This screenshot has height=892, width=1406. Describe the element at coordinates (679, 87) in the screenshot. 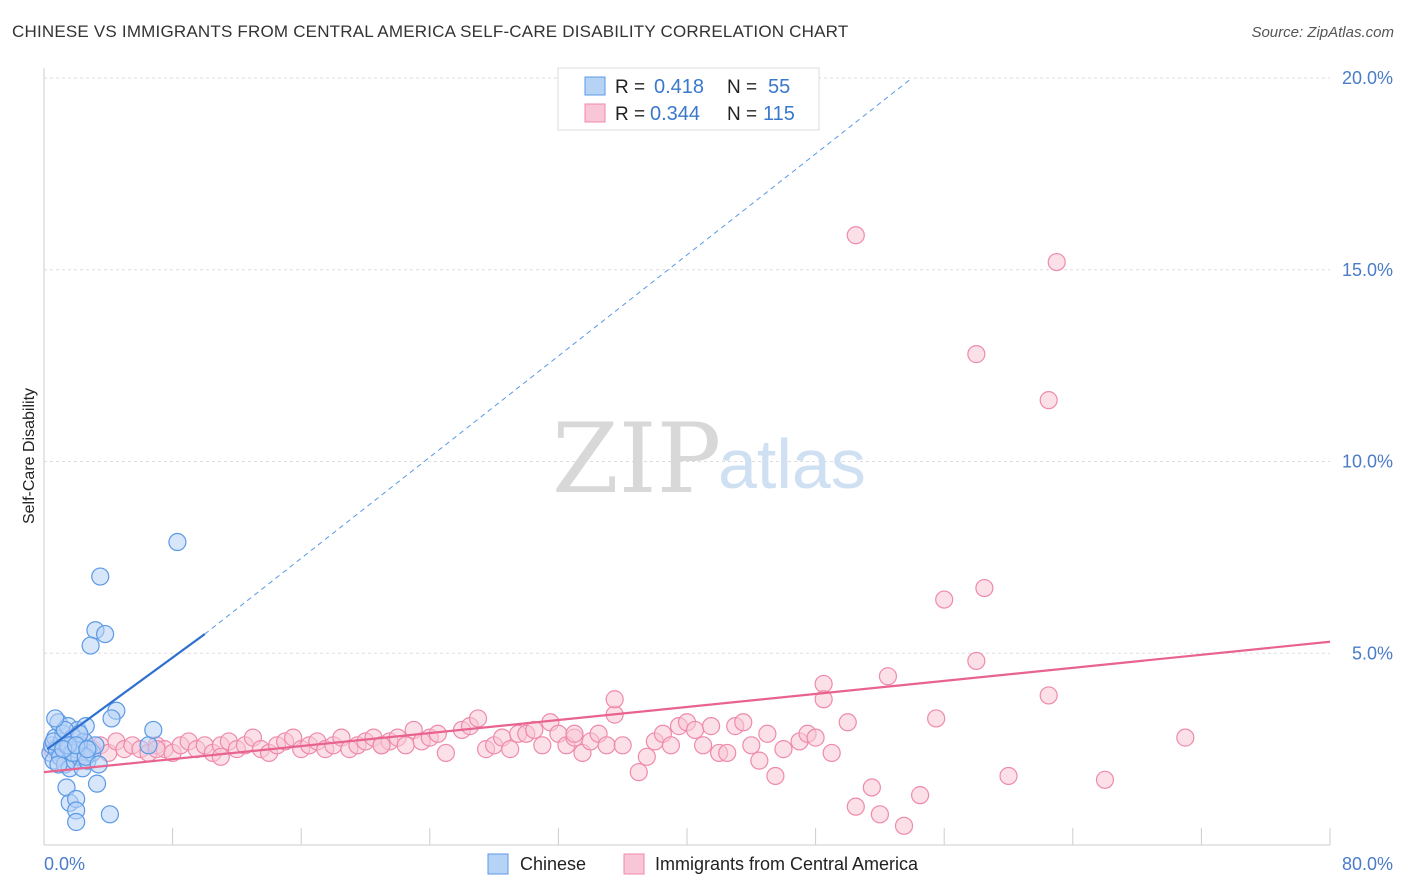

I see `legend-r-value-1: 0.418` at that location.